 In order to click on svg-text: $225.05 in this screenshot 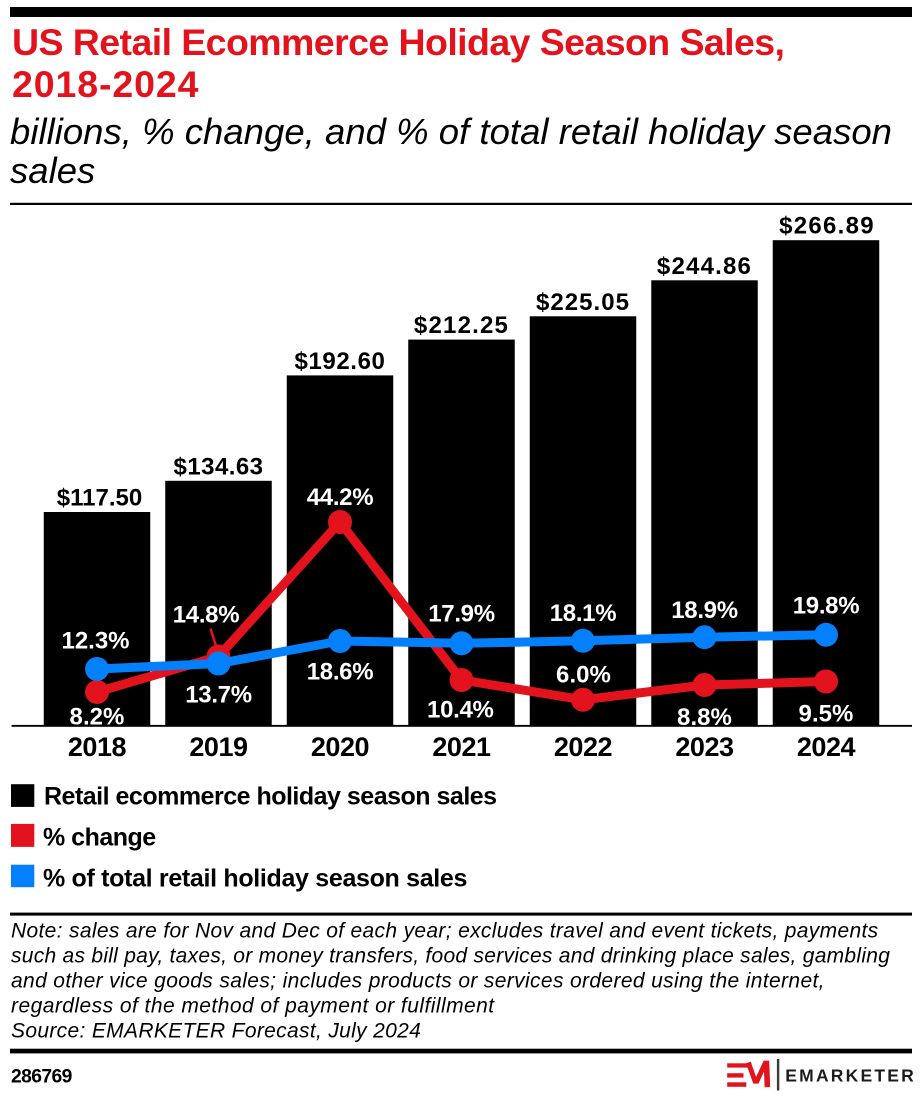, I will do `click(583, 302)`.